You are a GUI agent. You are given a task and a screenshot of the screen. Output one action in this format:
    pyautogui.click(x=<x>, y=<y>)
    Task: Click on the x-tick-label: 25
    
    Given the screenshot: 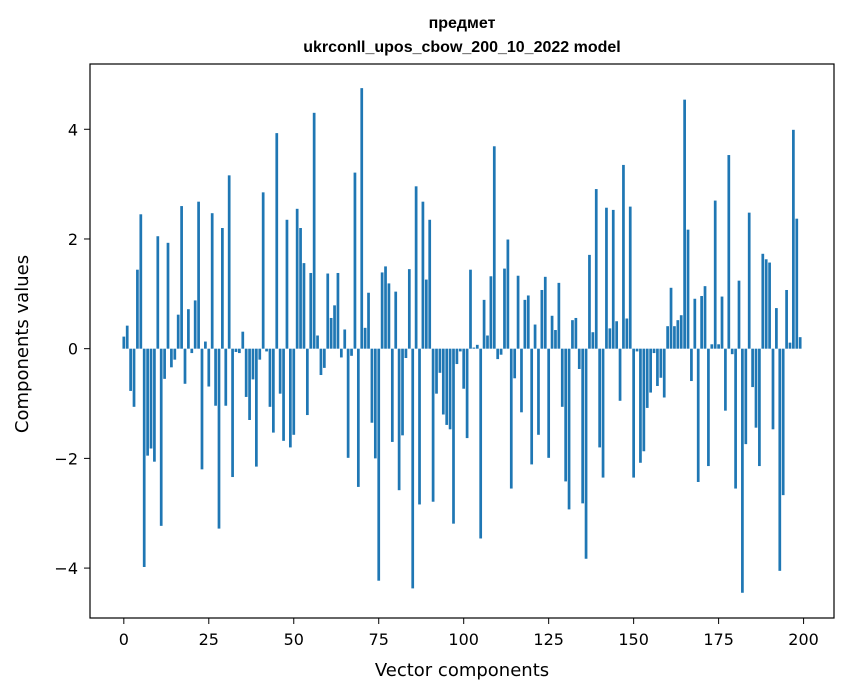 What is the action you would take?
    pyautogui.click(x=209, y=639)
    